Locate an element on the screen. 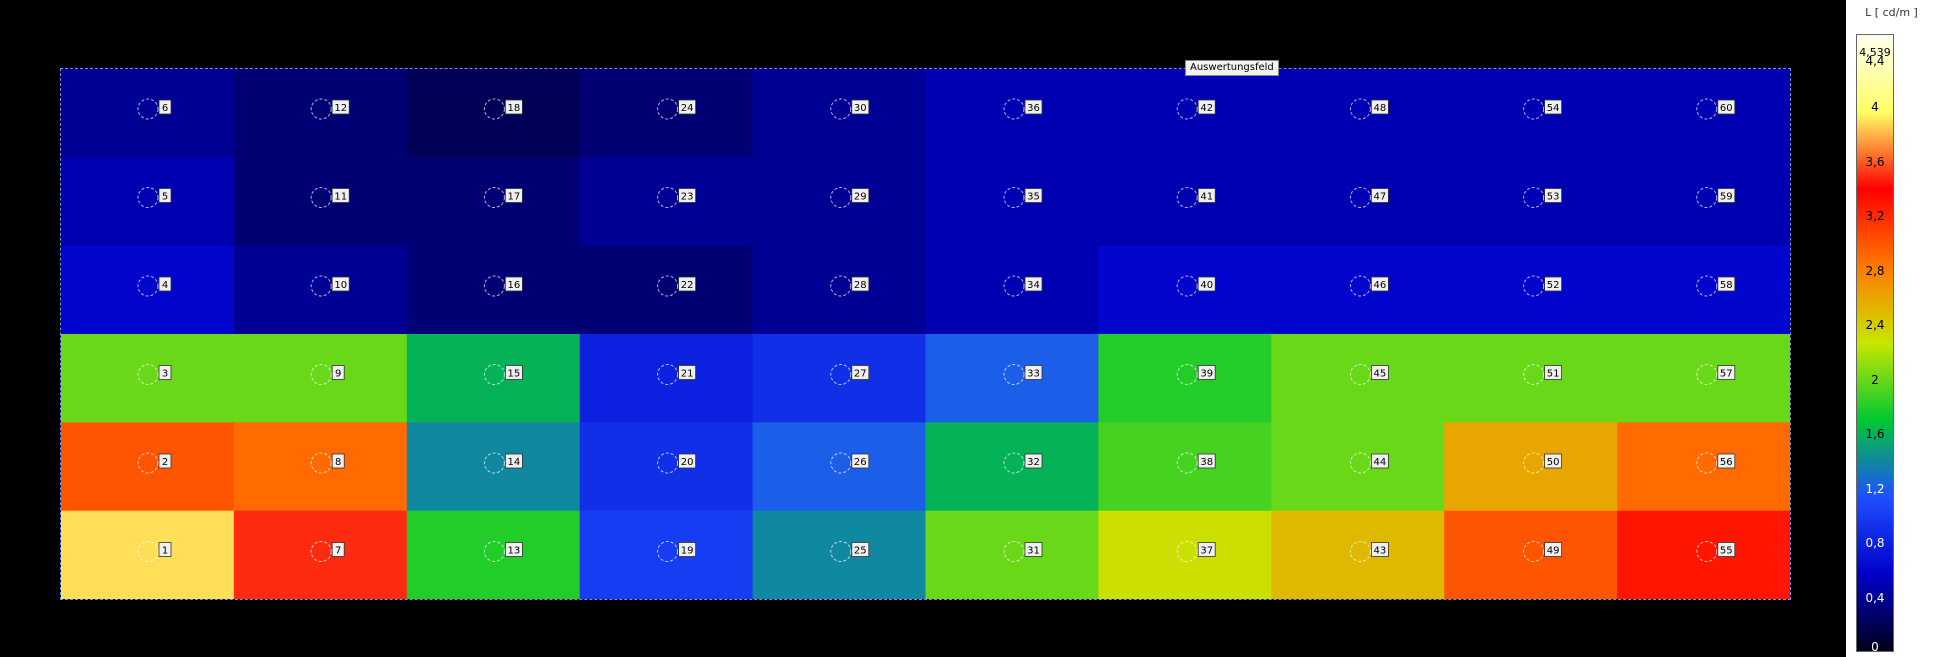  colorbar-tick: 3,6 is located at coordinates (1875, 161).